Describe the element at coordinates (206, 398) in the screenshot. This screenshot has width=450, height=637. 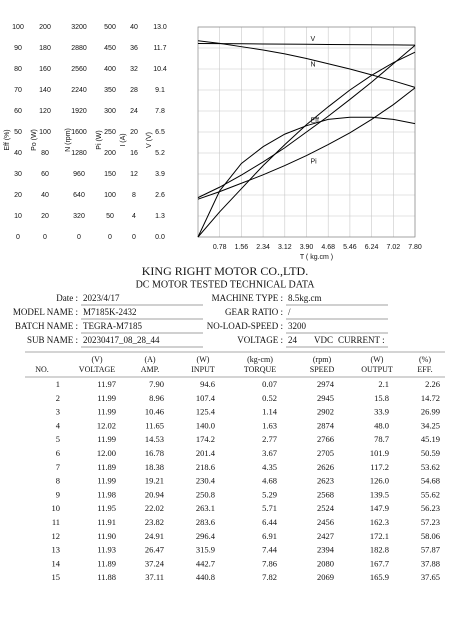
I see `table-cell: 107.4` at that location.